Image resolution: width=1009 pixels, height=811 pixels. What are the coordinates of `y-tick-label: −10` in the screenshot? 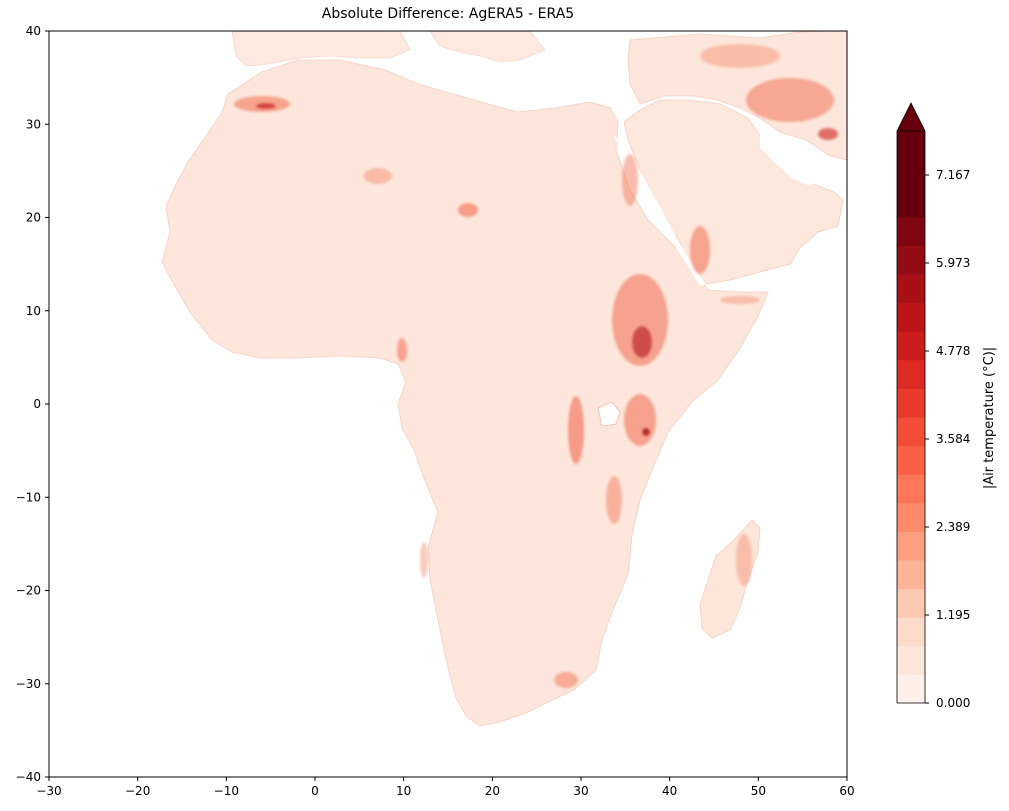 It's located at (28, 497).